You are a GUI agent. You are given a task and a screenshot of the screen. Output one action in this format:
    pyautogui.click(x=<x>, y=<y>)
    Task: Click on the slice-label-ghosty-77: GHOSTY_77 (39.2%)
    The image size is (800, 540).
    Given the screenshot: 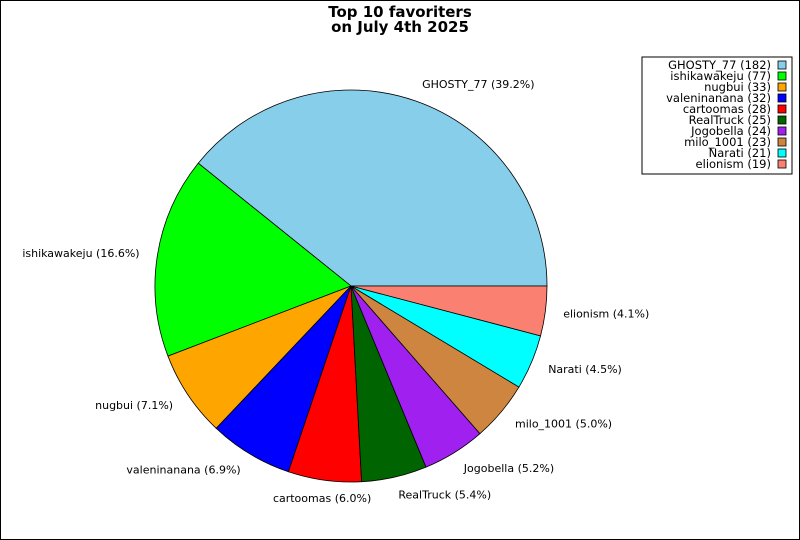 What is the action you would take?
    pyautogui.click(x=478, y=84)
    